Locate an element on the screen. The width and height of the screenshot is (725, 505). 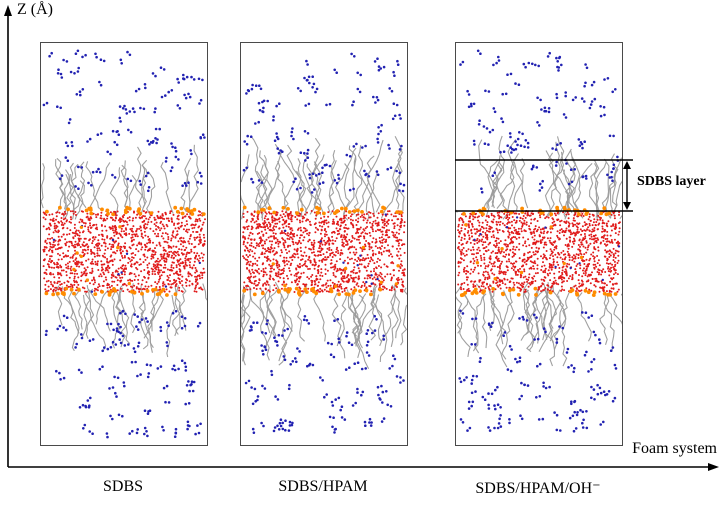
y-axis-label: Z (Å) is located at coordinates (35, 9).